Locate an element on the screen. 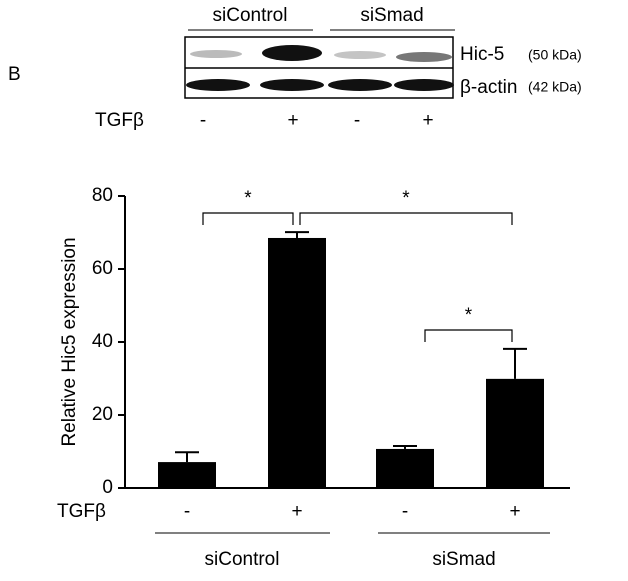  y-tick-label: 60 is located at coordinates (102, 268).